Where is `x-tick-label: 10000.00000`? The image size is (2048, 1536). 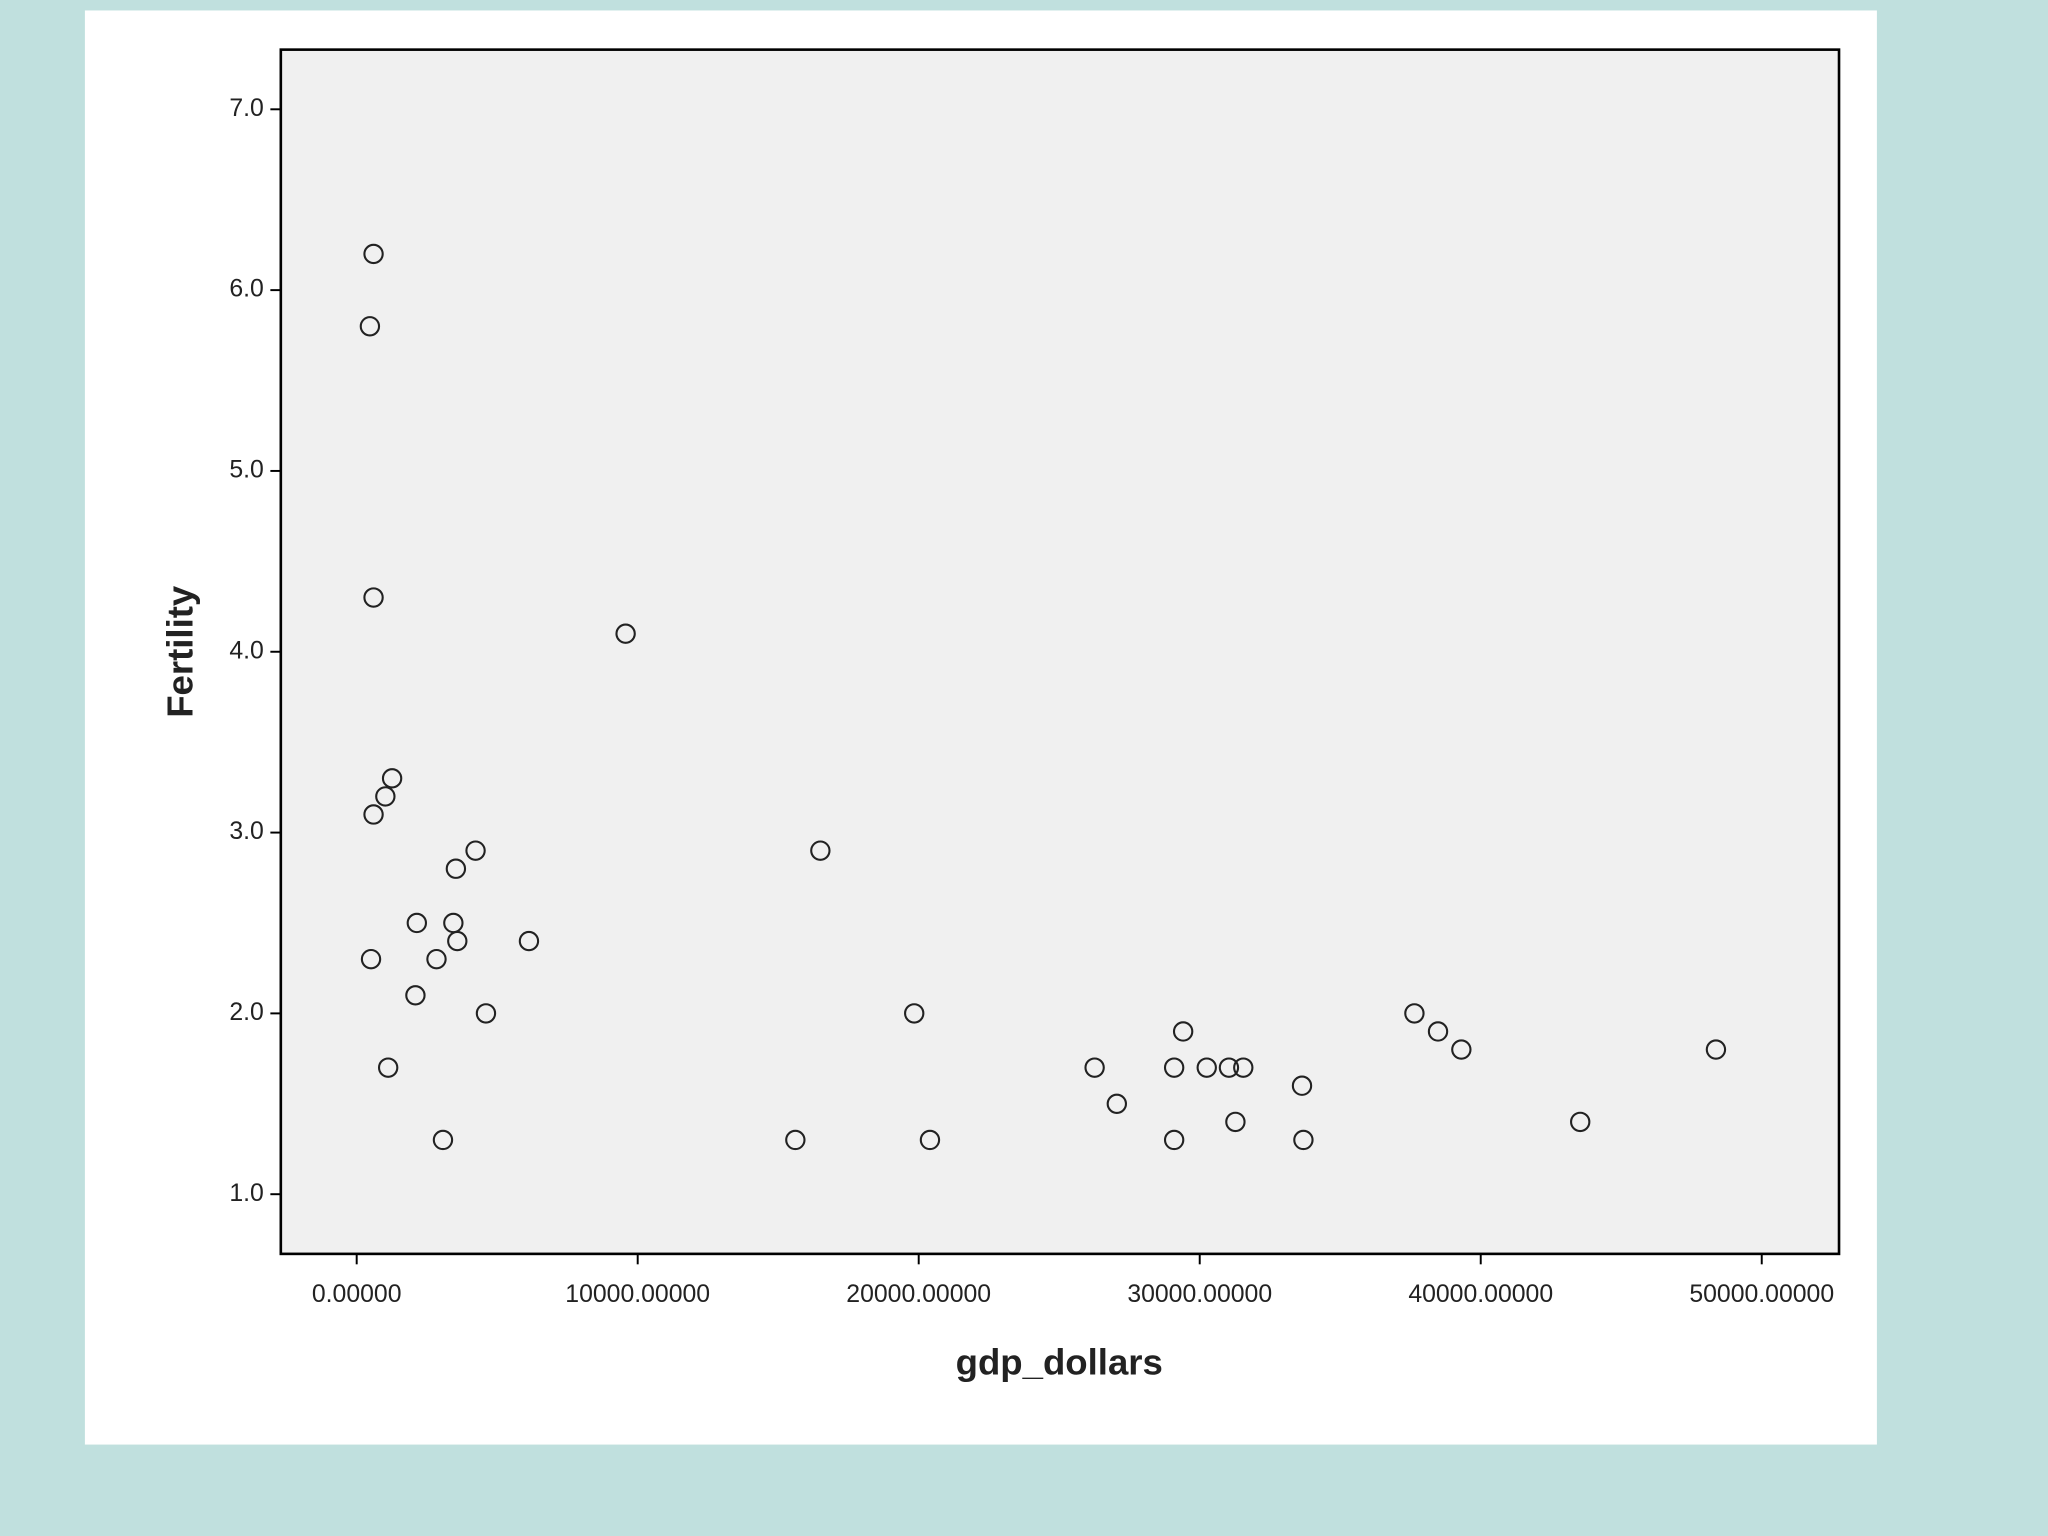
x-tick-label: 10000.00000 is located at coordinates (637, 1294).